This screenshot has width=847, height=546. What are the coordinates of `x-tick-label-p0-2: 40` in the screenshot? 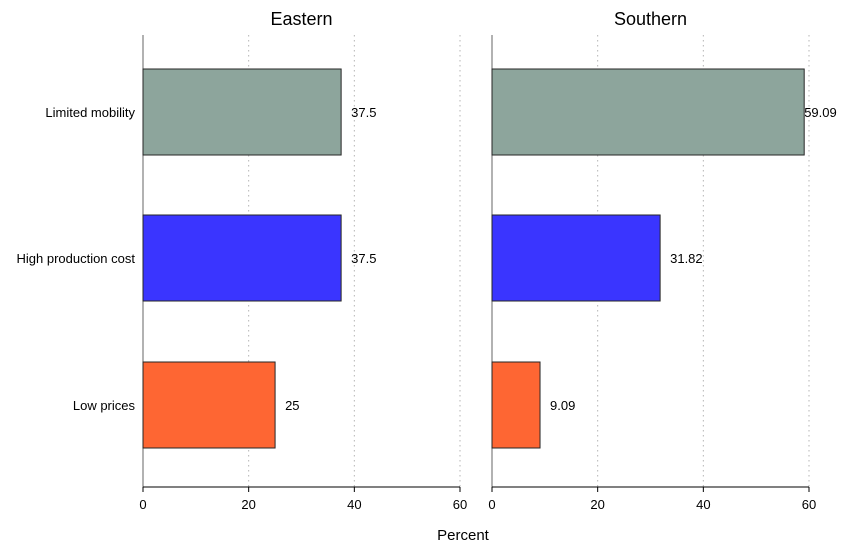 It's located at (354, 504).